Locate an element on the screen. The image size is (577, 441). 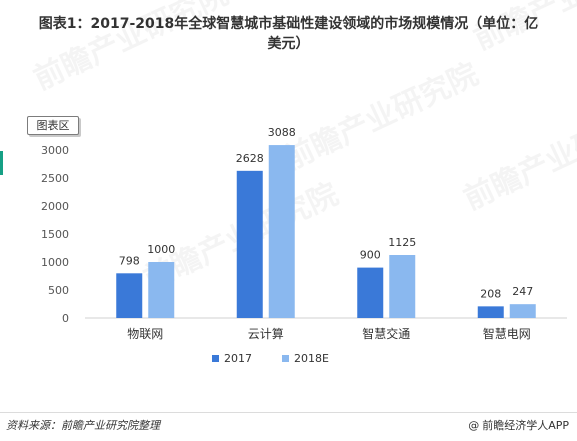
y-tick-label: 0 is located at coordinates (65, 318).